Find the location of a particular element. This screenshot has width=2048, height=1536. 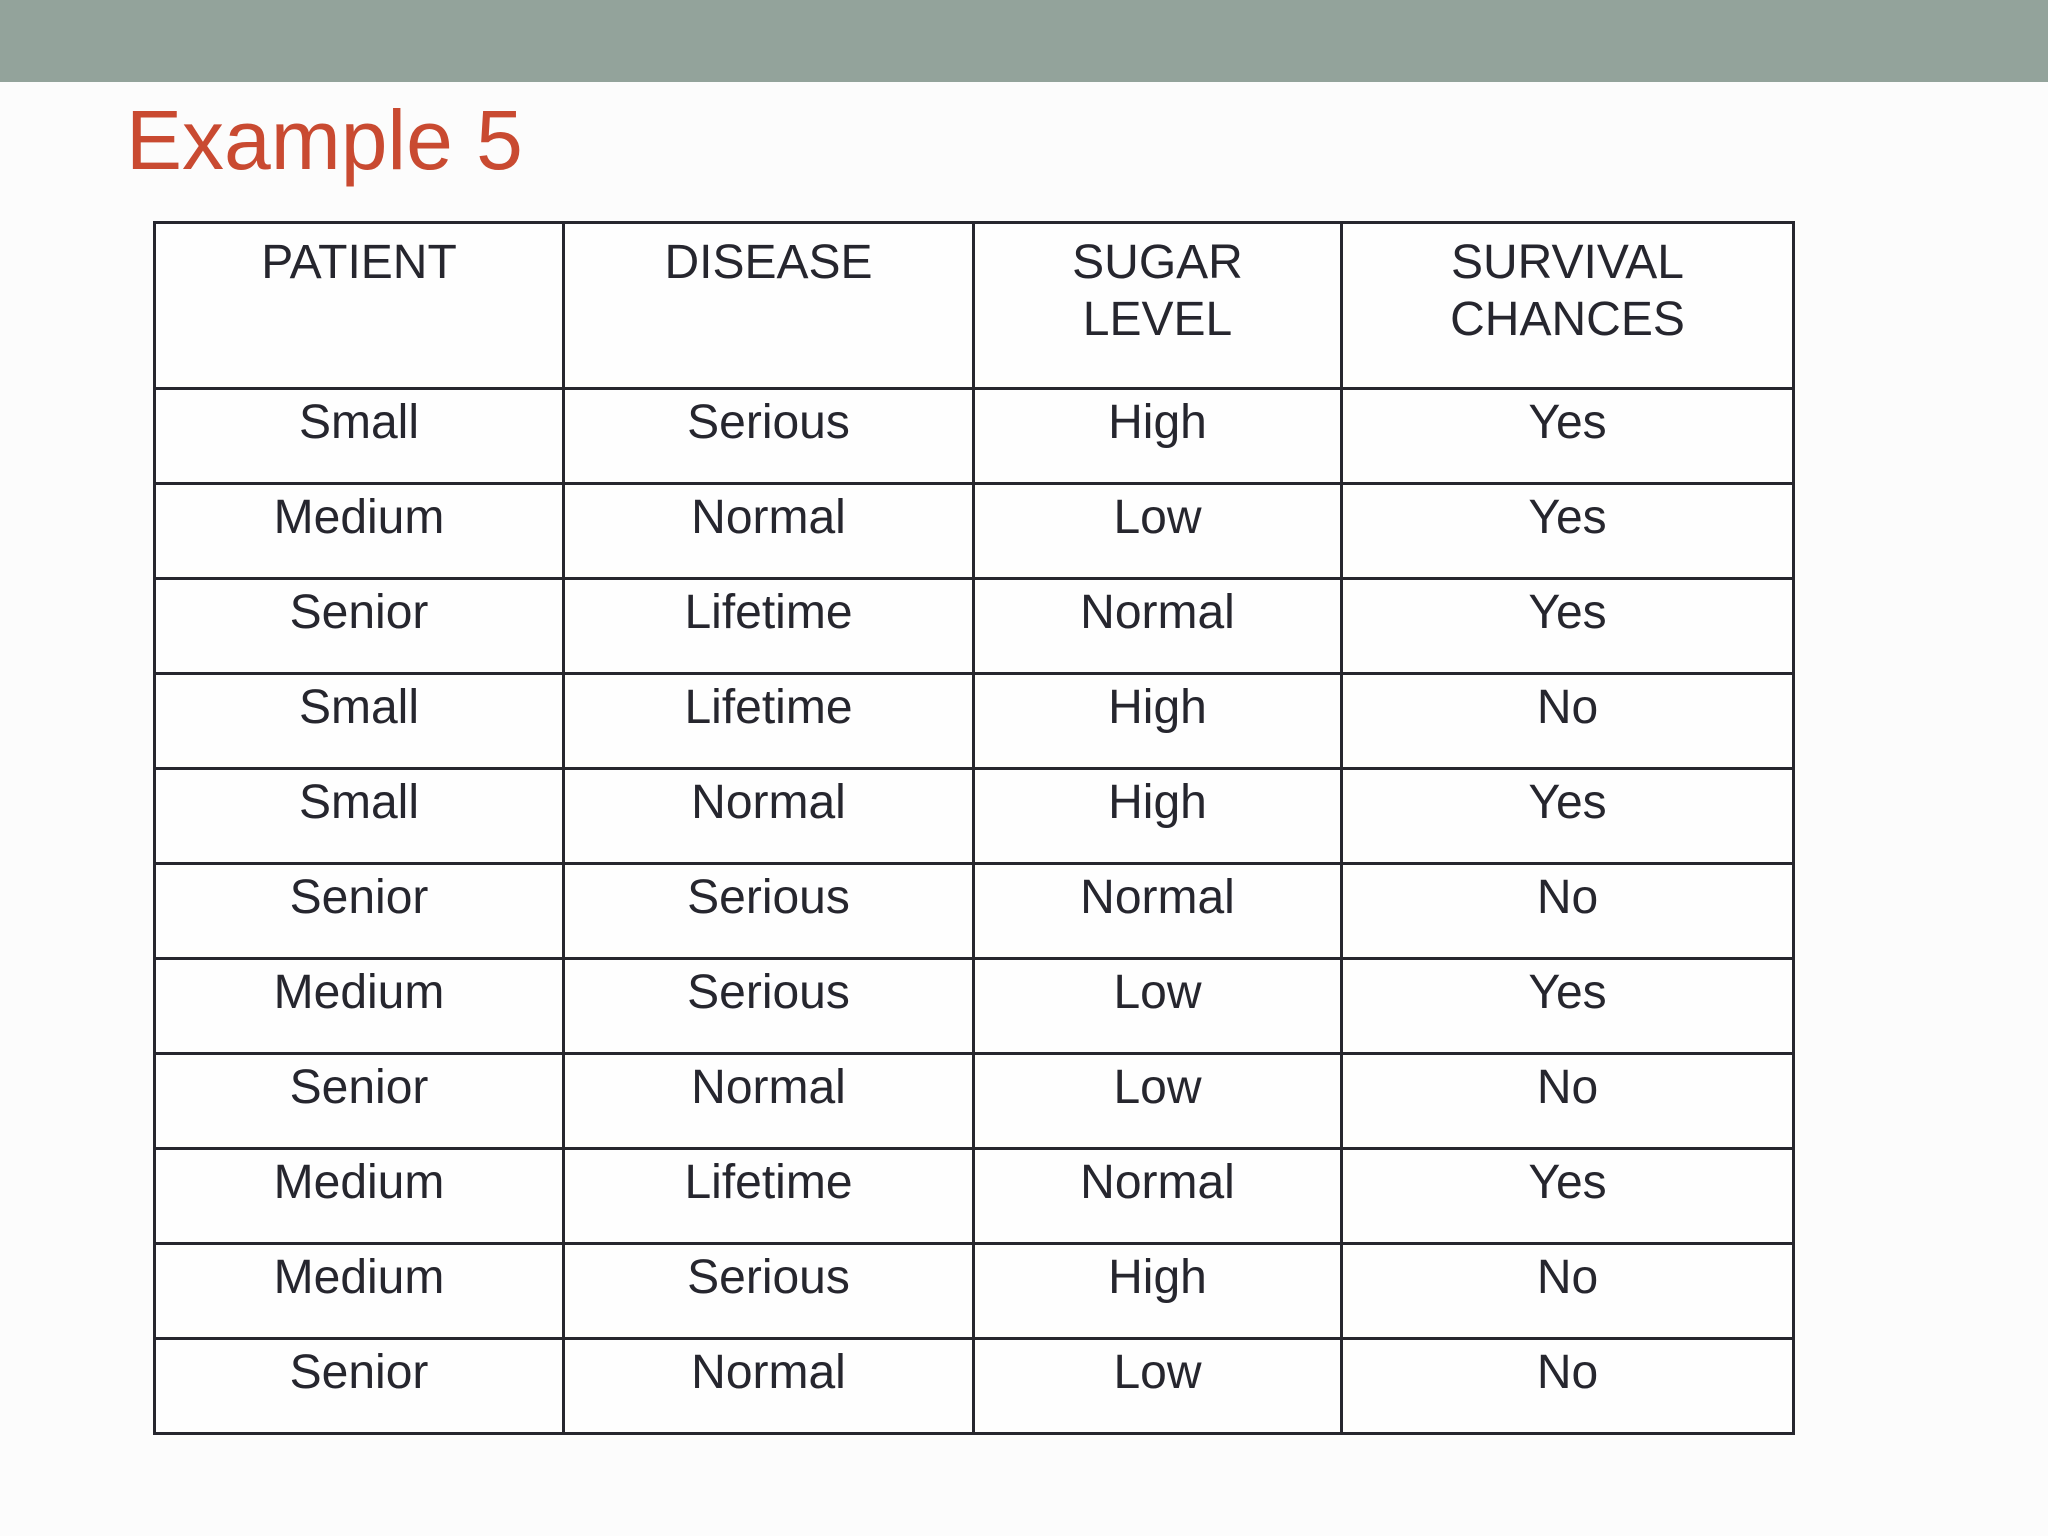

slide-title: Example 5 is located at coordinates (324, 140).